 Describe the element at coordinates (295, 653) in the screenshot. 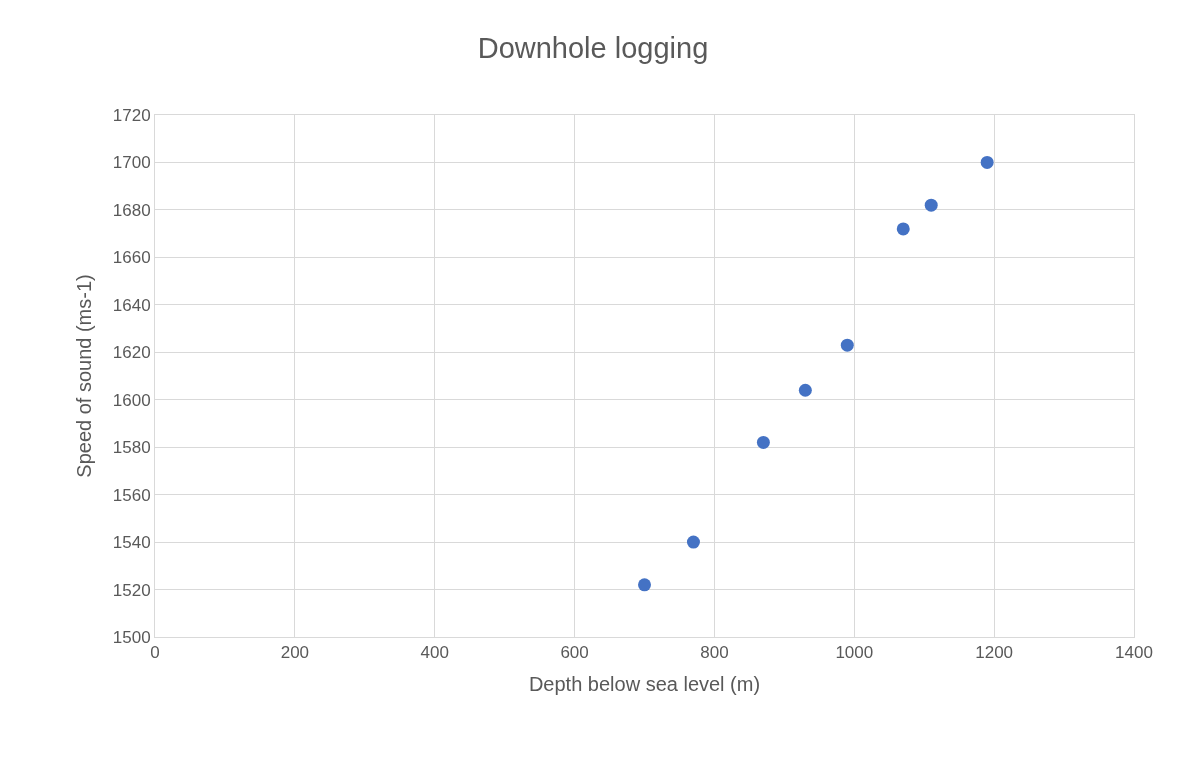

I see `x-tick-label: 200` at that location.